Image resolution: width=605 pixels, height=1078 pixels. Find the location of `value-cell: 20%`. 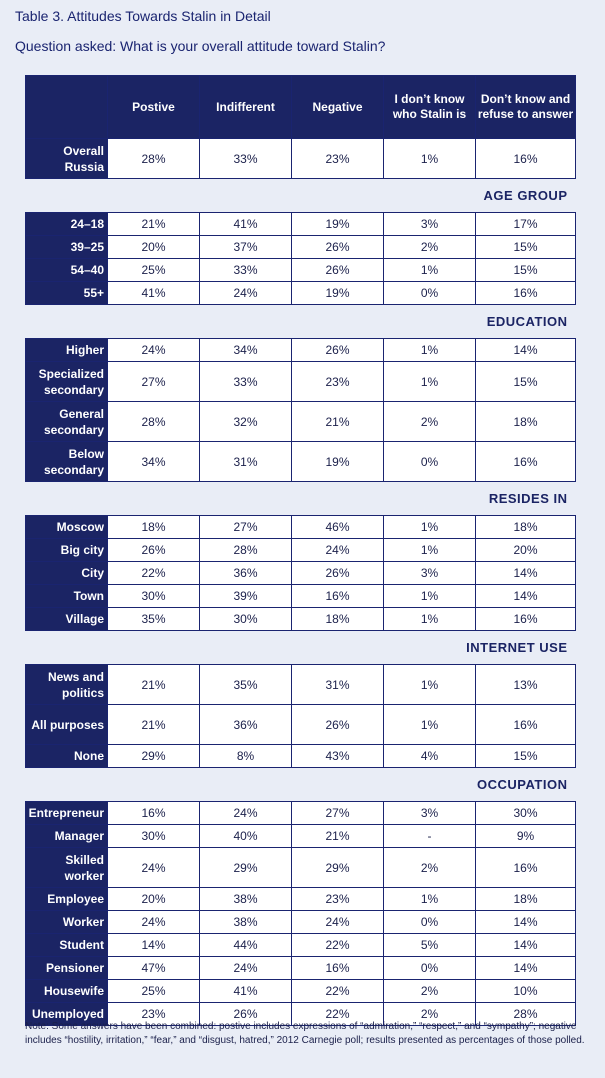

value-cell: 20% is located at coordinates (153, 247).